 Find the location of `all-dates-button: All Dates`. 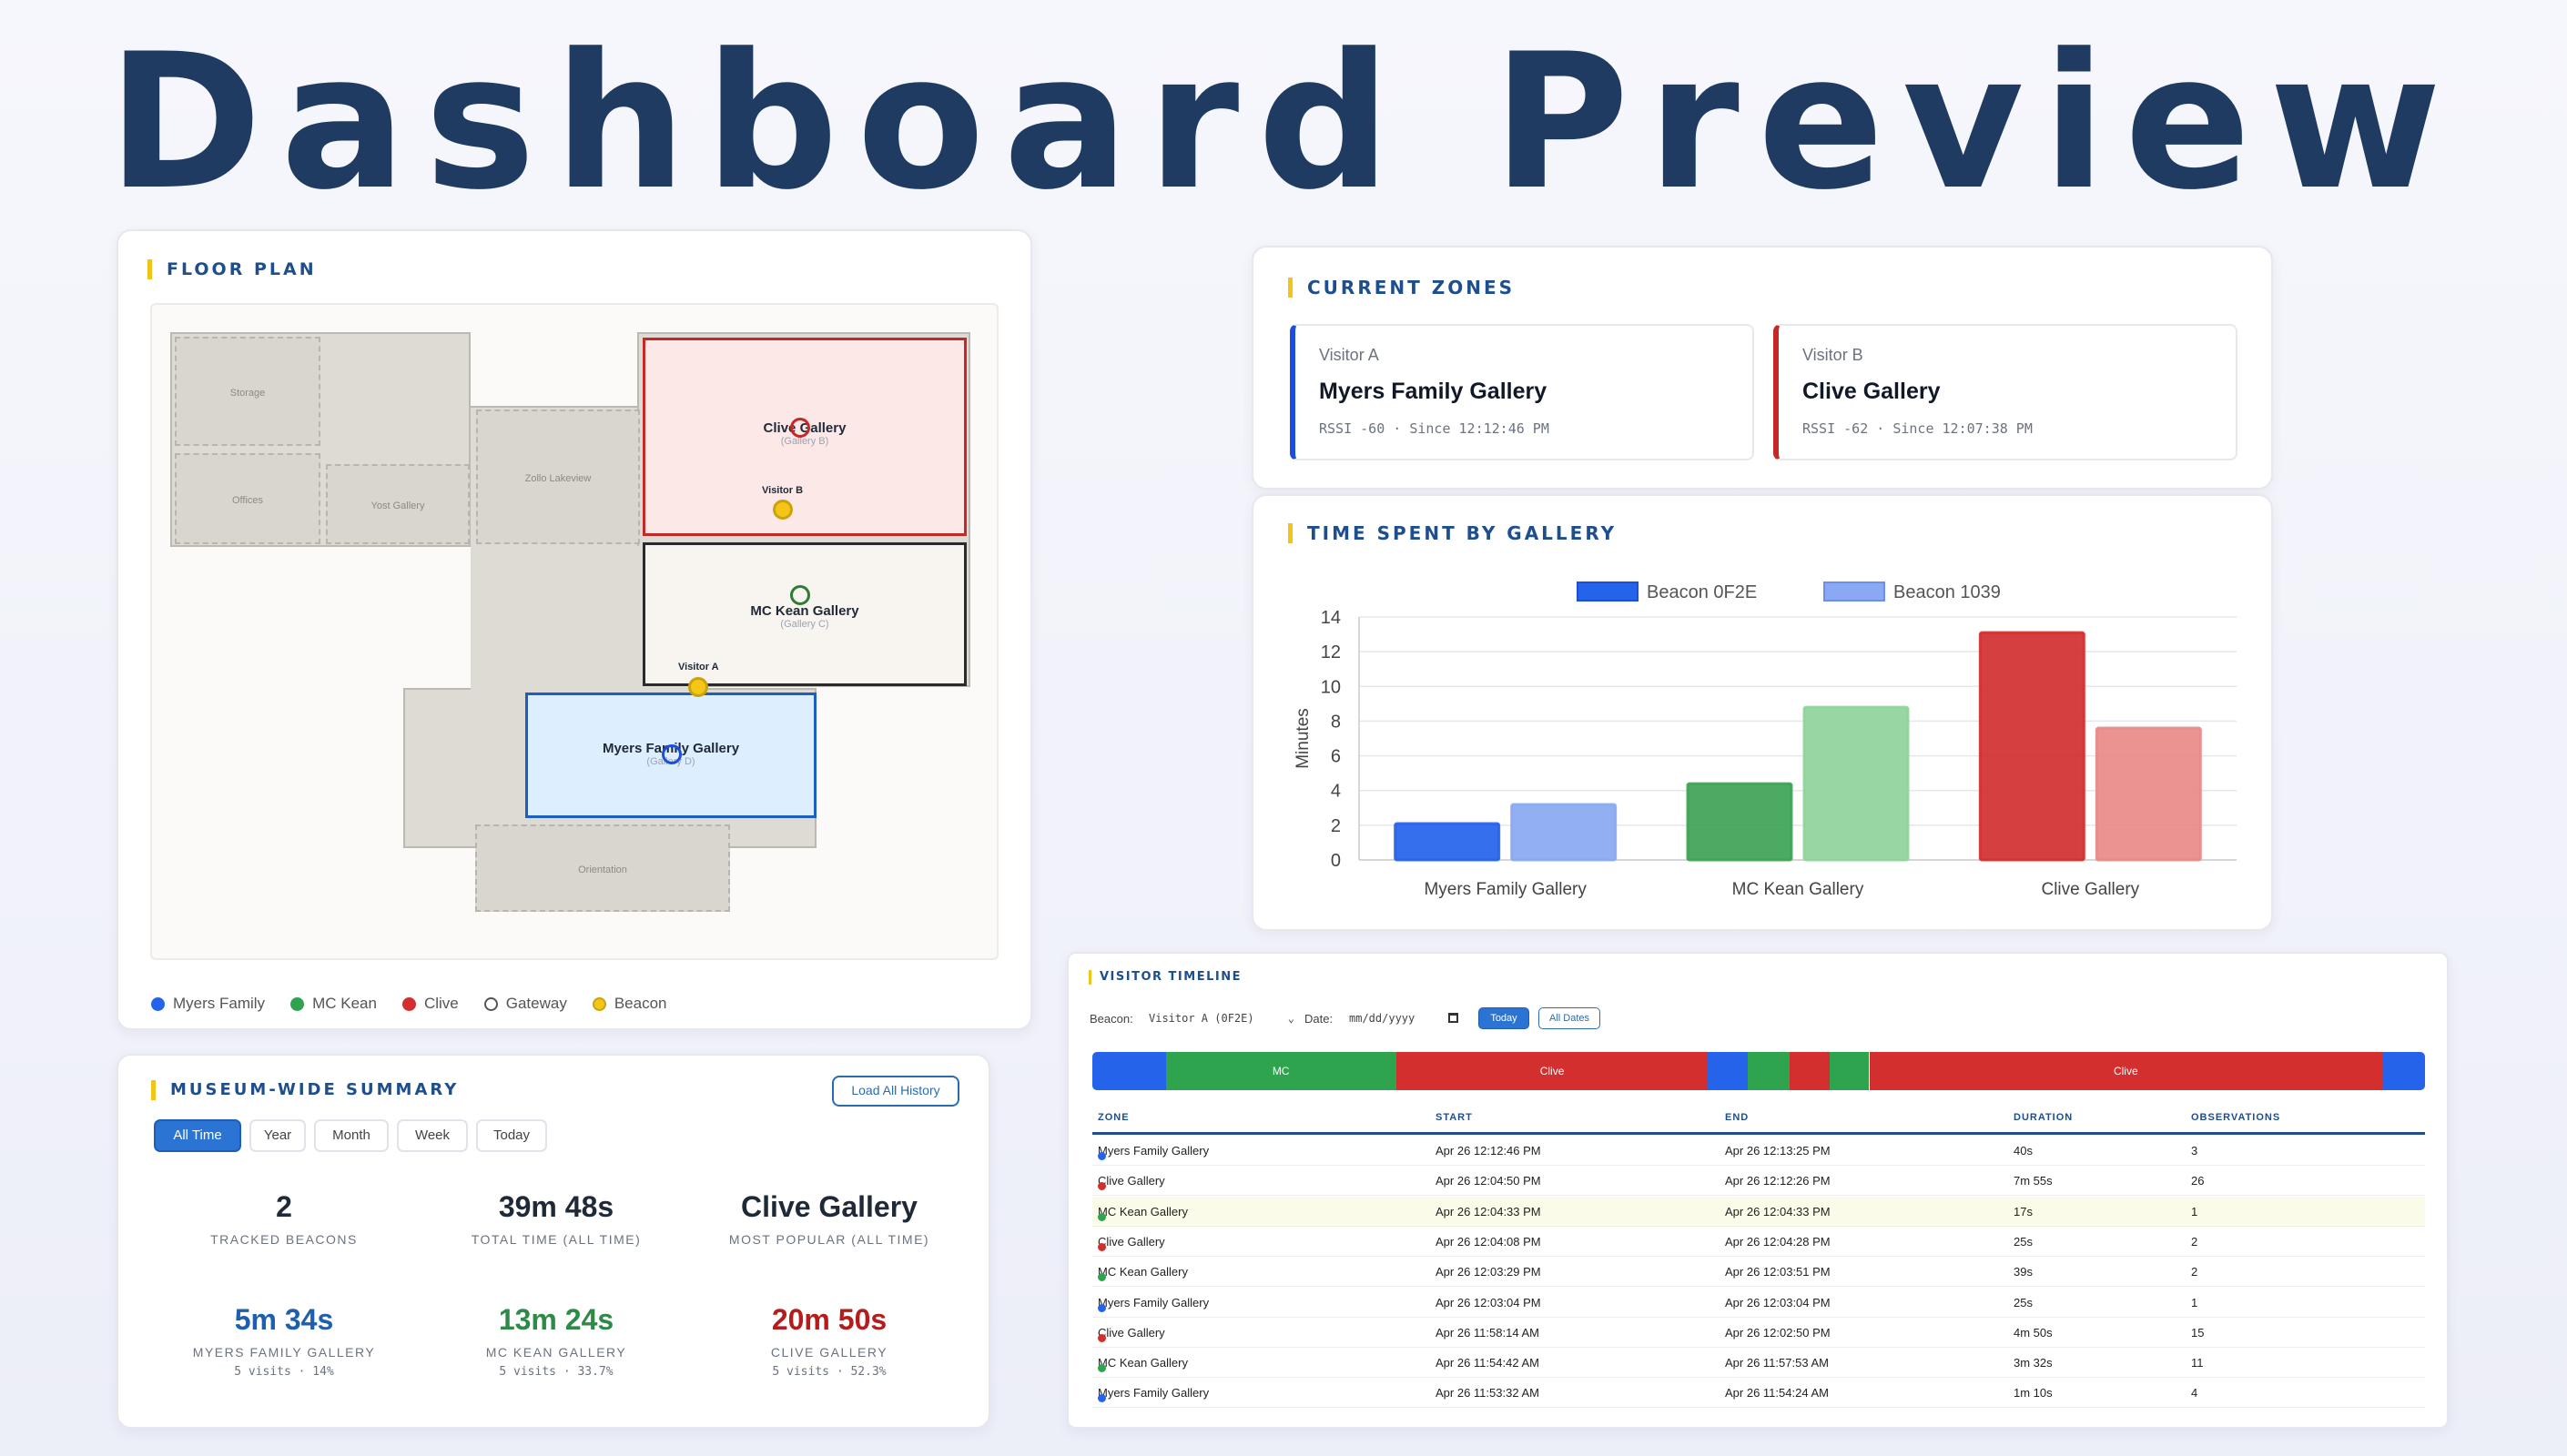

all-dates-button: All Dates is located at coordinates (1569, 1018).